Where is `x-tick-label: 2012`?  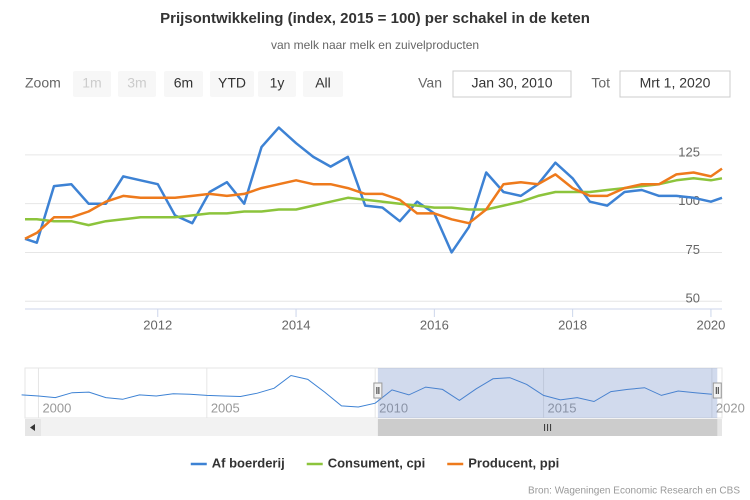 x-tick-label: 2012 is located at coordinates (157, 324).